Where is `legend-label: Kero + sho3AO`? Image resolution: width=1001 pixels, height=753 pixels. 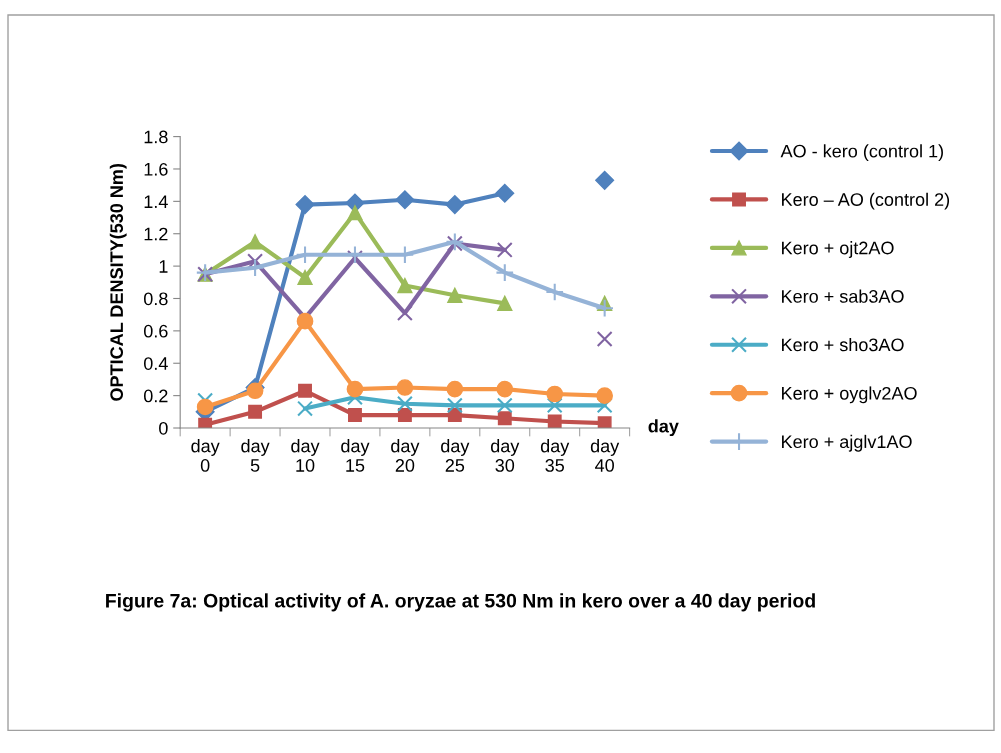
legend-label: Kero + sho3AO is located at coordinates (843, 344).